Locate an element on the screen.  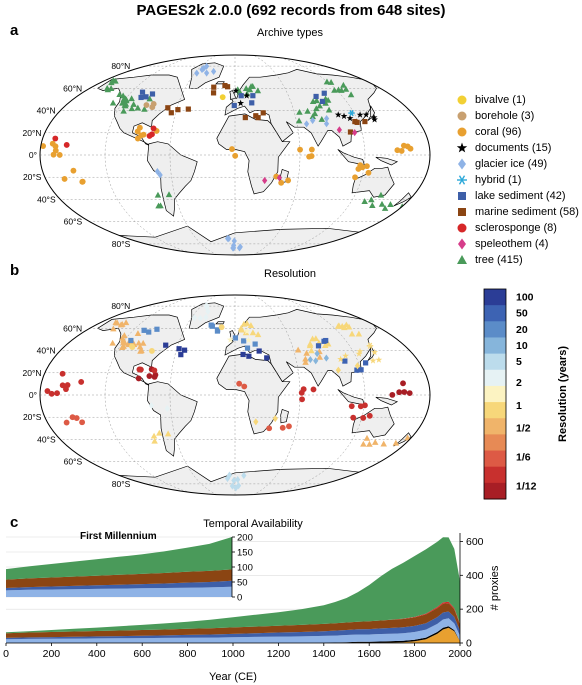
legend-item: hybrid (1) is located at coordinates (517, 180).